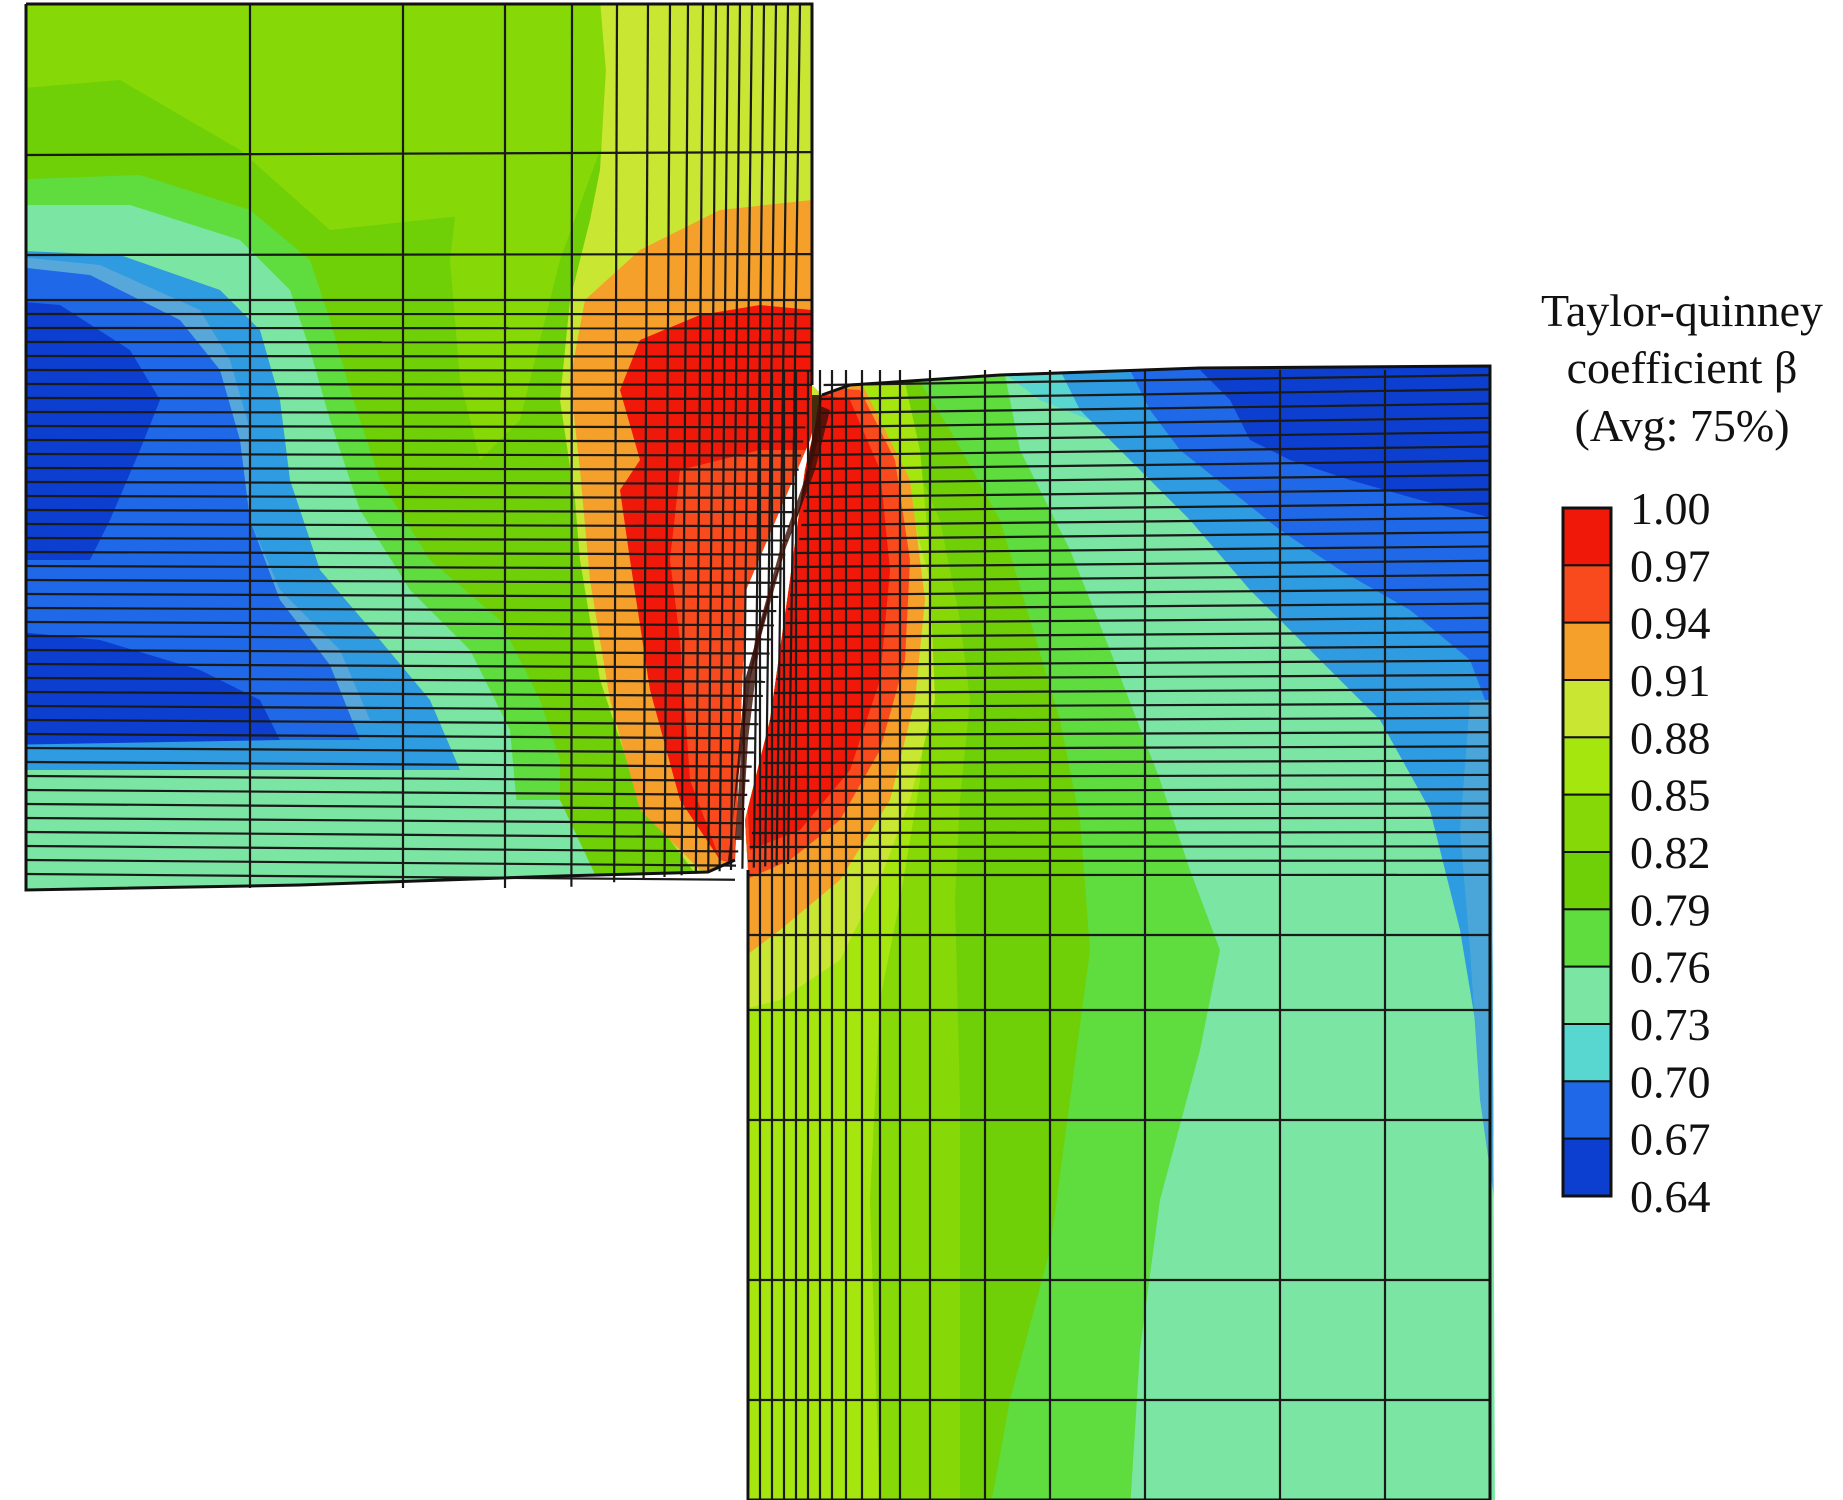 This screenshot has width=1843, height=1500. What do you see at coordinates (1682, 367) in the screenshot?
I see `legend-title-line2: coefficient β` at bounding box center [1682, 367].